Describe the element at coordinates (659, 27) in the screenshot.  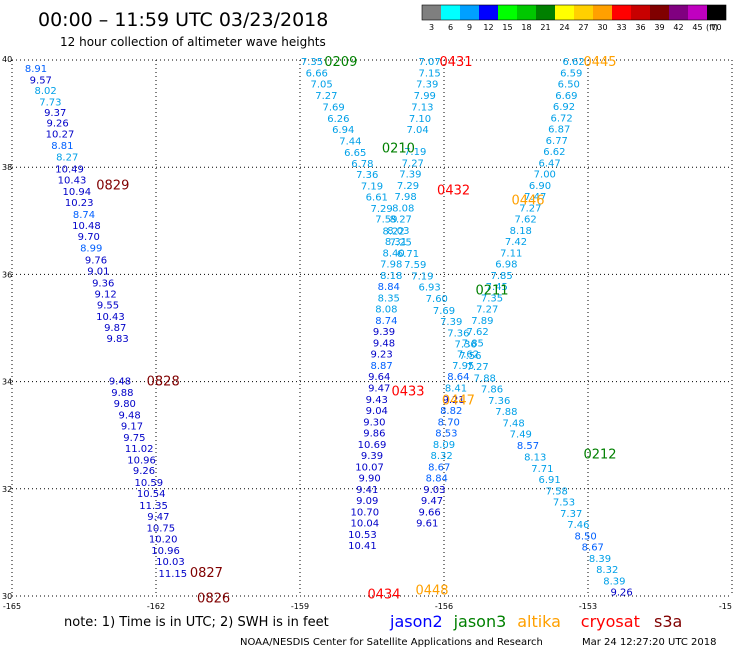
I see `scale-label: 39` at that location.